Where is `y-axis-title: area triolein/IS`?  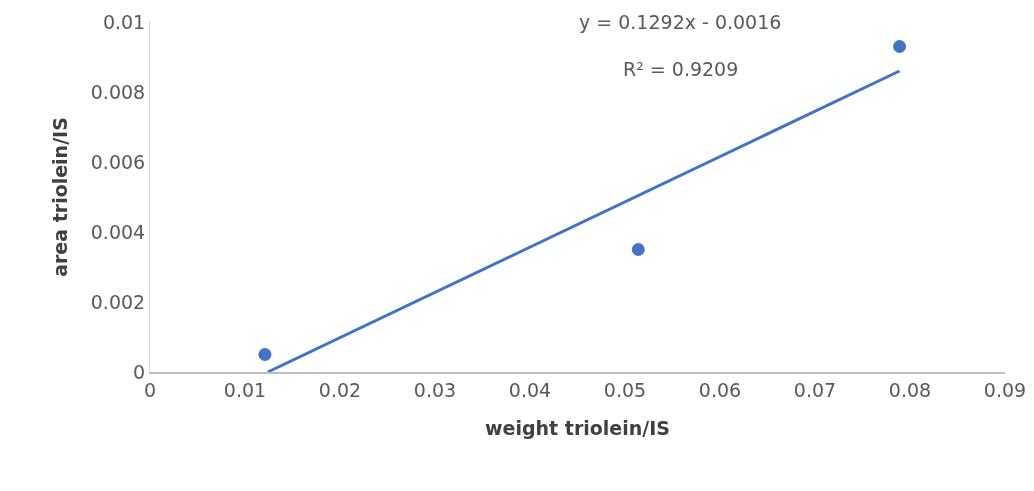 y-axis-title: area triolein/IS is located at coordinates (59, 197).